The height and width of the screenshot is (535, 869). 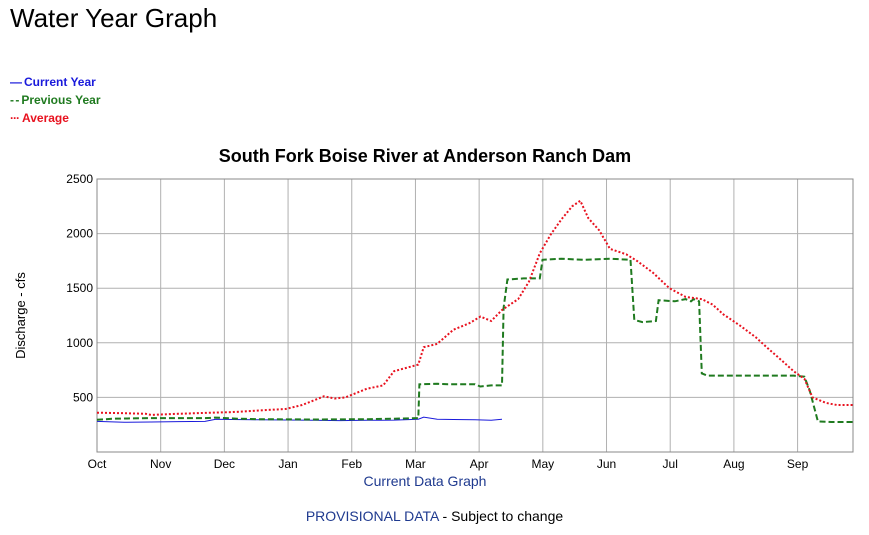 What do you see at coordinates (14, 100) in the screenshot?
I see `legend-swatch-dashed: - -` at bounding box center [14, 100].